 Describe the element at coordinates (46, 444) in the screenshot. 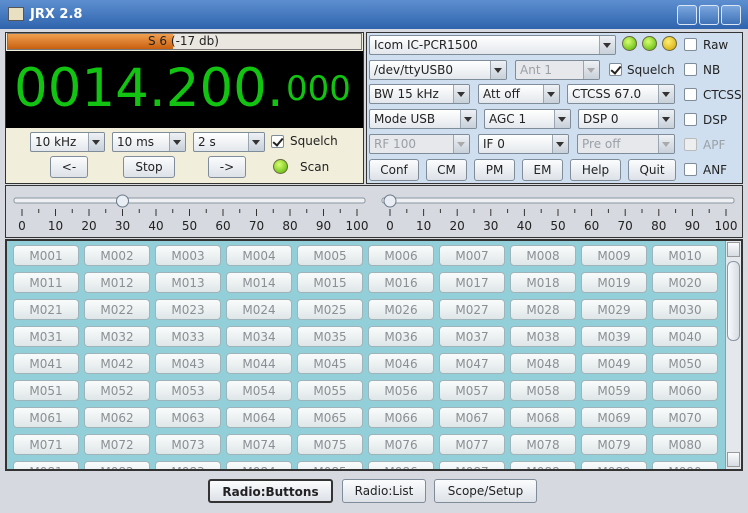

I see `memory-button: M071` at that location.